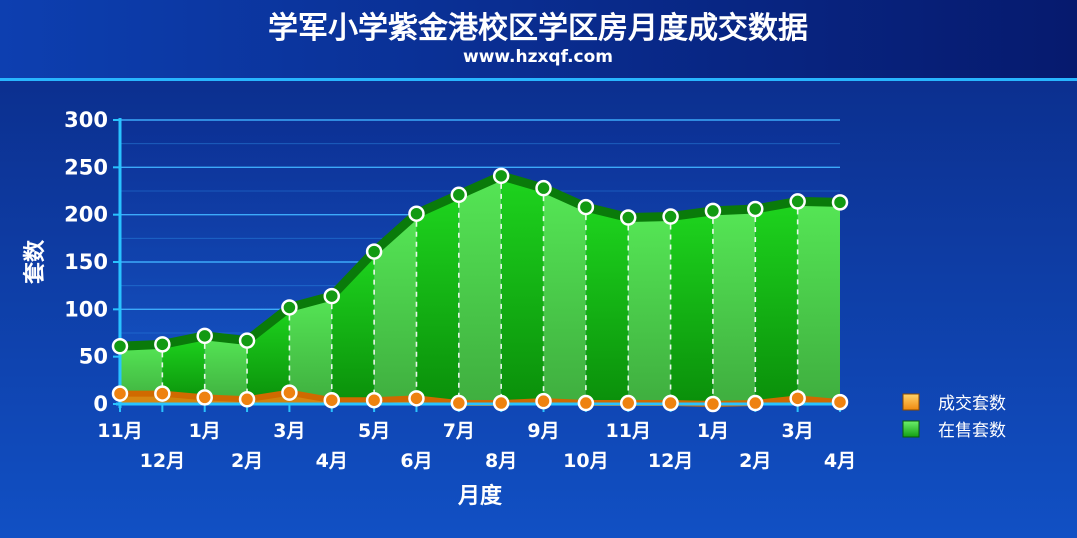  I want to click on x-tick-label: 7月, so click(459, 431).